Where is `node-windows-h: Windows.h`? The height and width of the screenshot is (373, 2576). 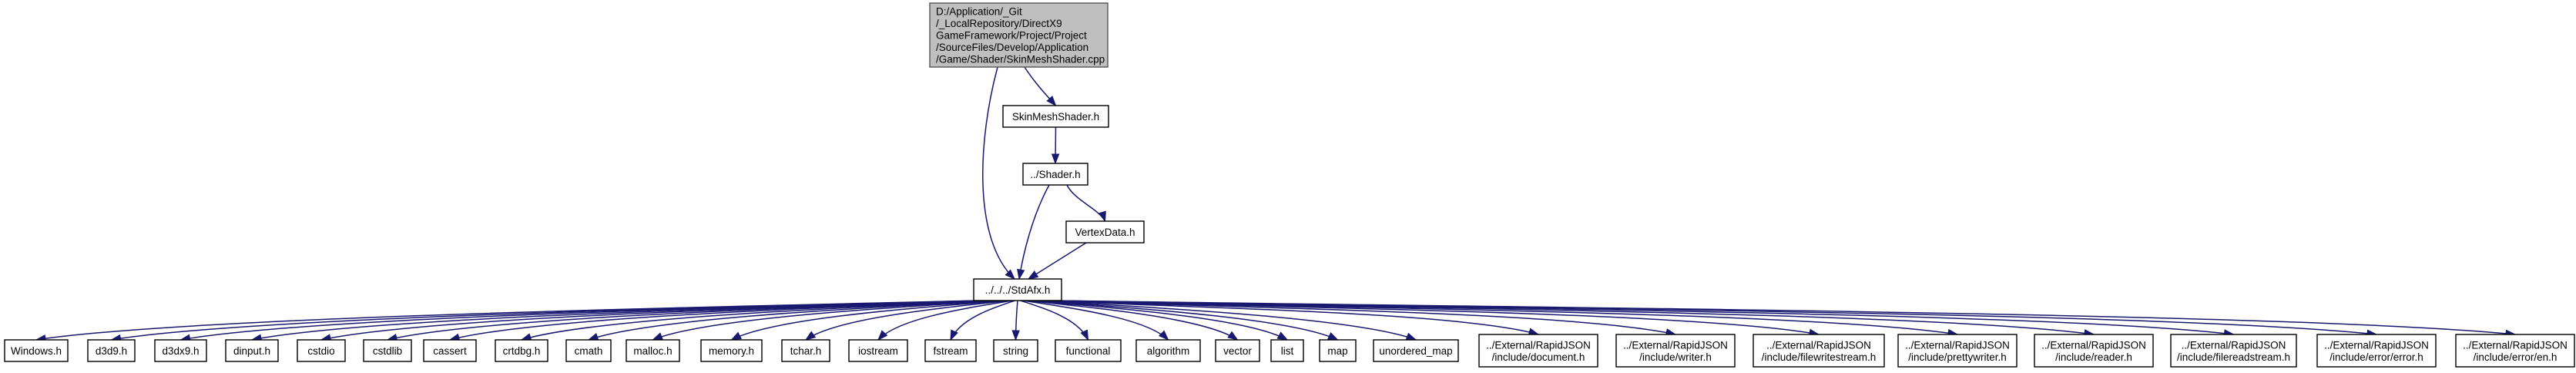
node-windows-h: Windows.h is located at coordinates (36, 350).